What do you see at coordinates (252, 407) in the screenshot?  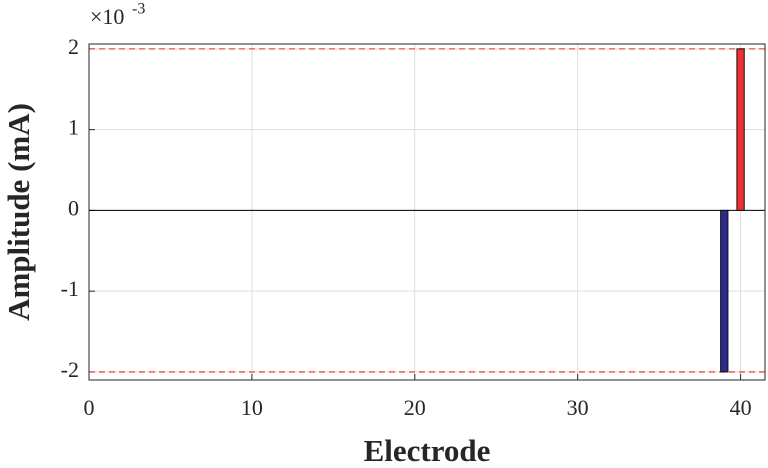 I see `x-tick-label: 10` at bounding box center [252, 407].